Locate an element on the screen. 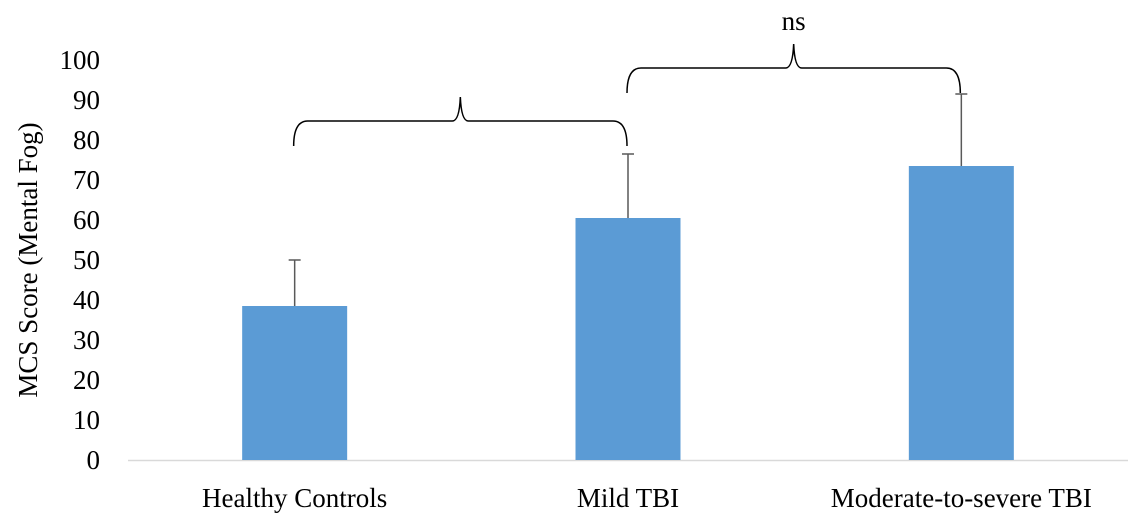 The width and height of the screenshot is (1132, 519). y-tick-label: 80 is located at coordinates (86, 140).